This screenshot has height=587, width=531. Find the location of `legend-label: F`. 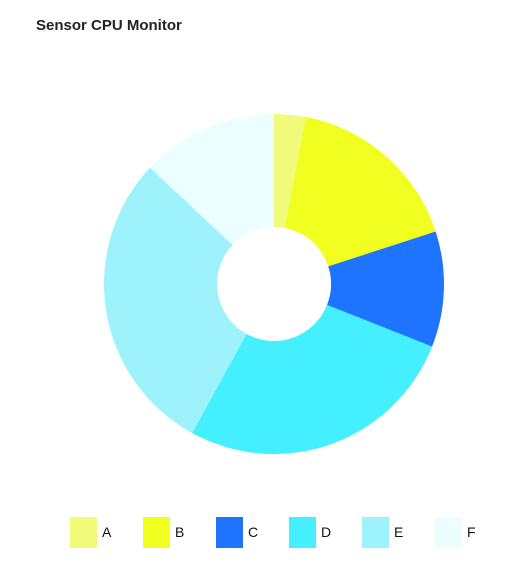

legend-label: F is located at coordinates (471, 532).